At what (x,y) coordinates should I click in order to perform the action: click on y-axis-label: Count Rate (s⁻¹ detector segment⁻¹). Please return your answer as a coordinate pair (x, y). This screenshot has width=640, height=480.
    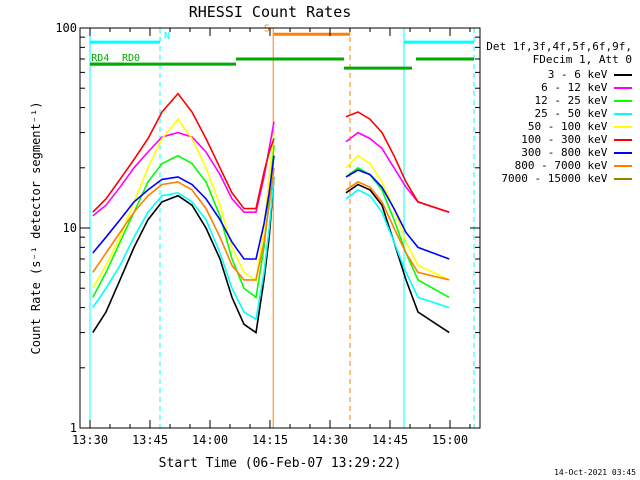
    Looking at the image, I should click on (36, 228).